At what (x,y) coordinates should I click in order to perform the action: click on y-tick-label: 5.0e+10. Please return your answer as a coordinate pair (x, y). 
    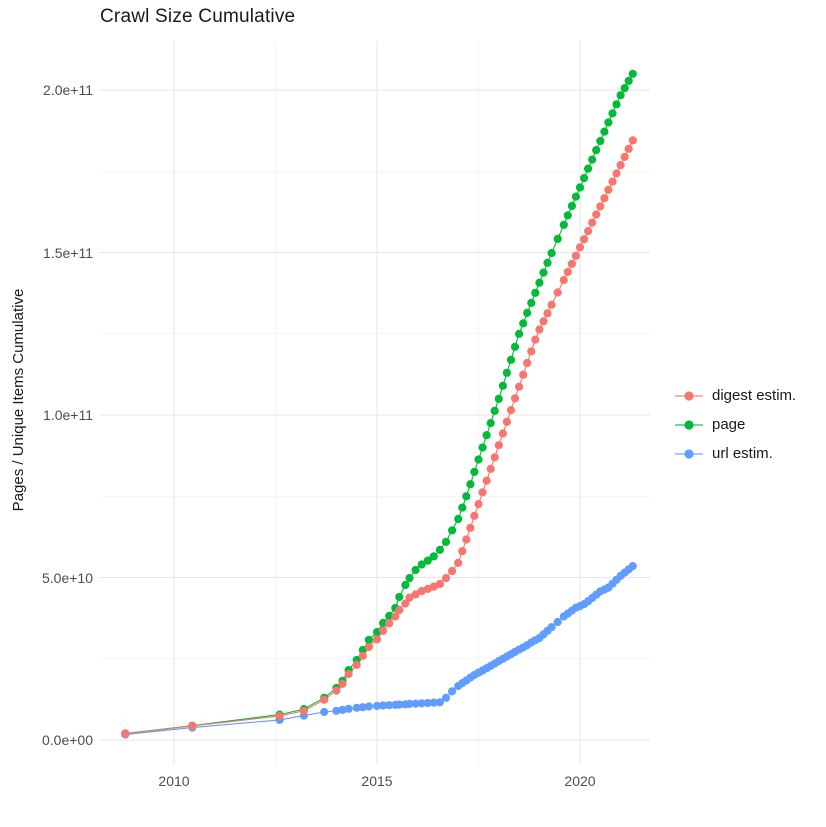
    Looking at the image, I should click on (67, 577).